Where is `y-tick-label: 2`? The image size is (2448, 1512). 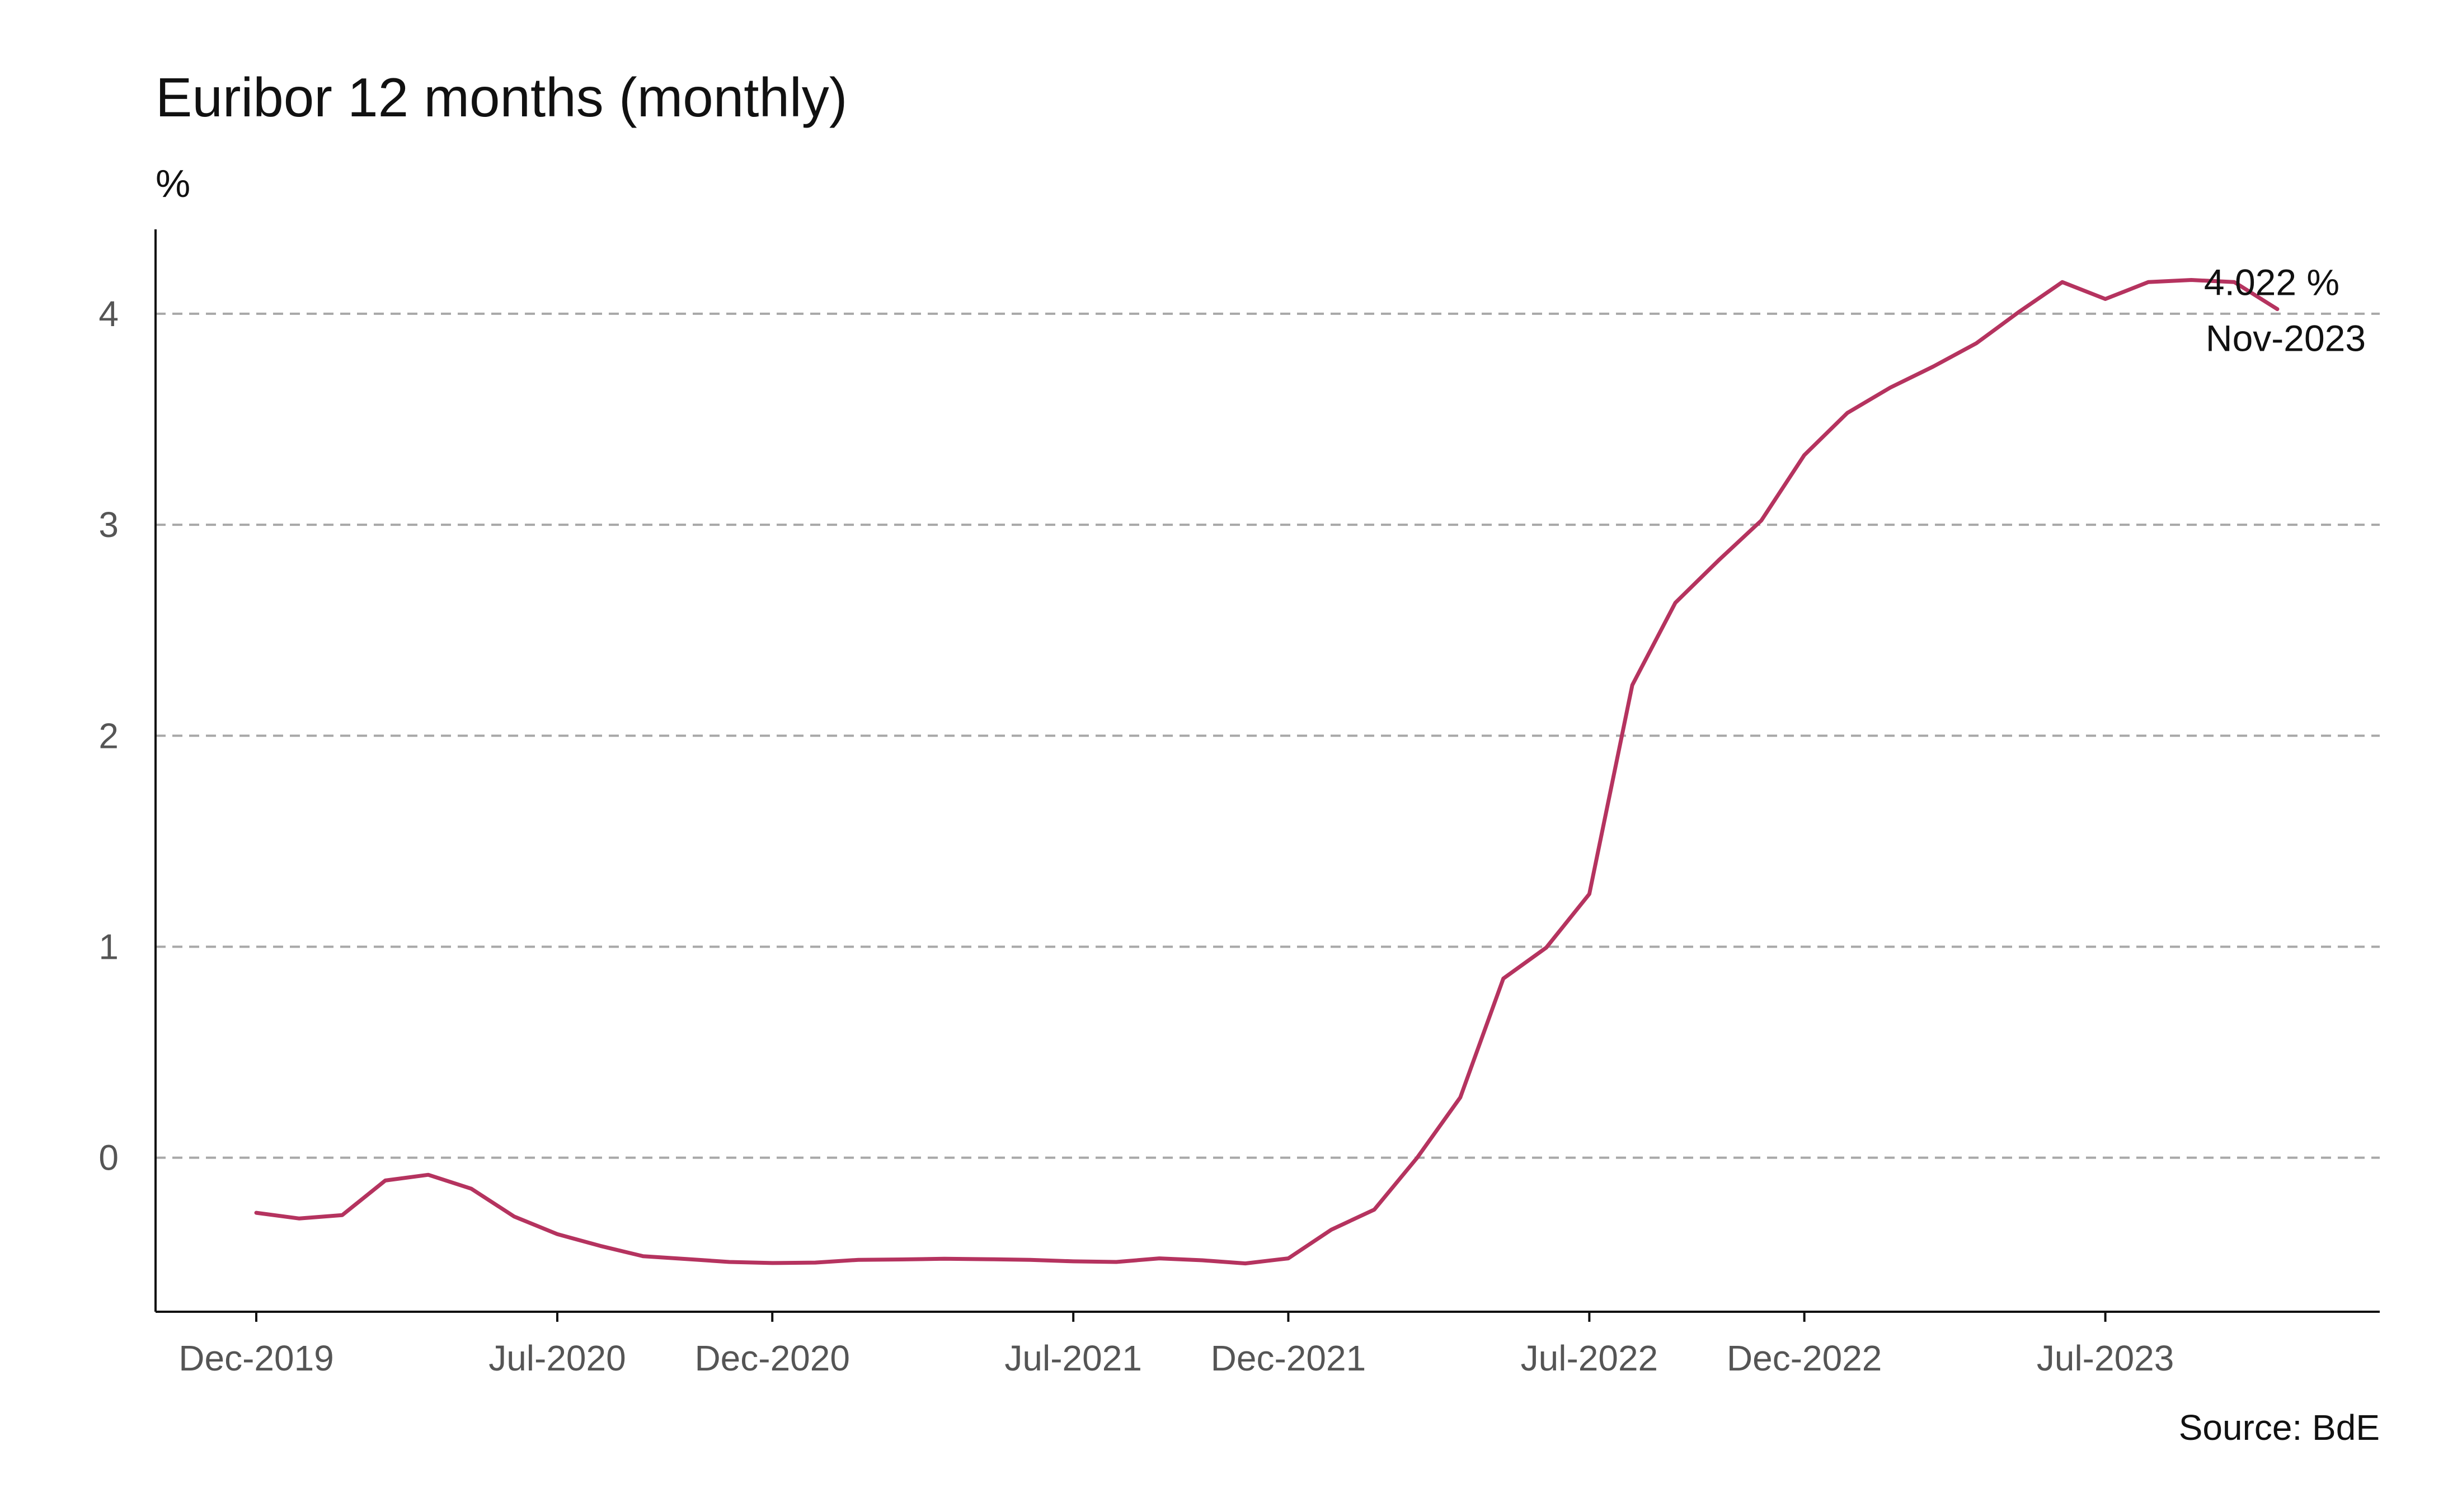
y-tick-label: 2 is located at coordinates (108, 736).